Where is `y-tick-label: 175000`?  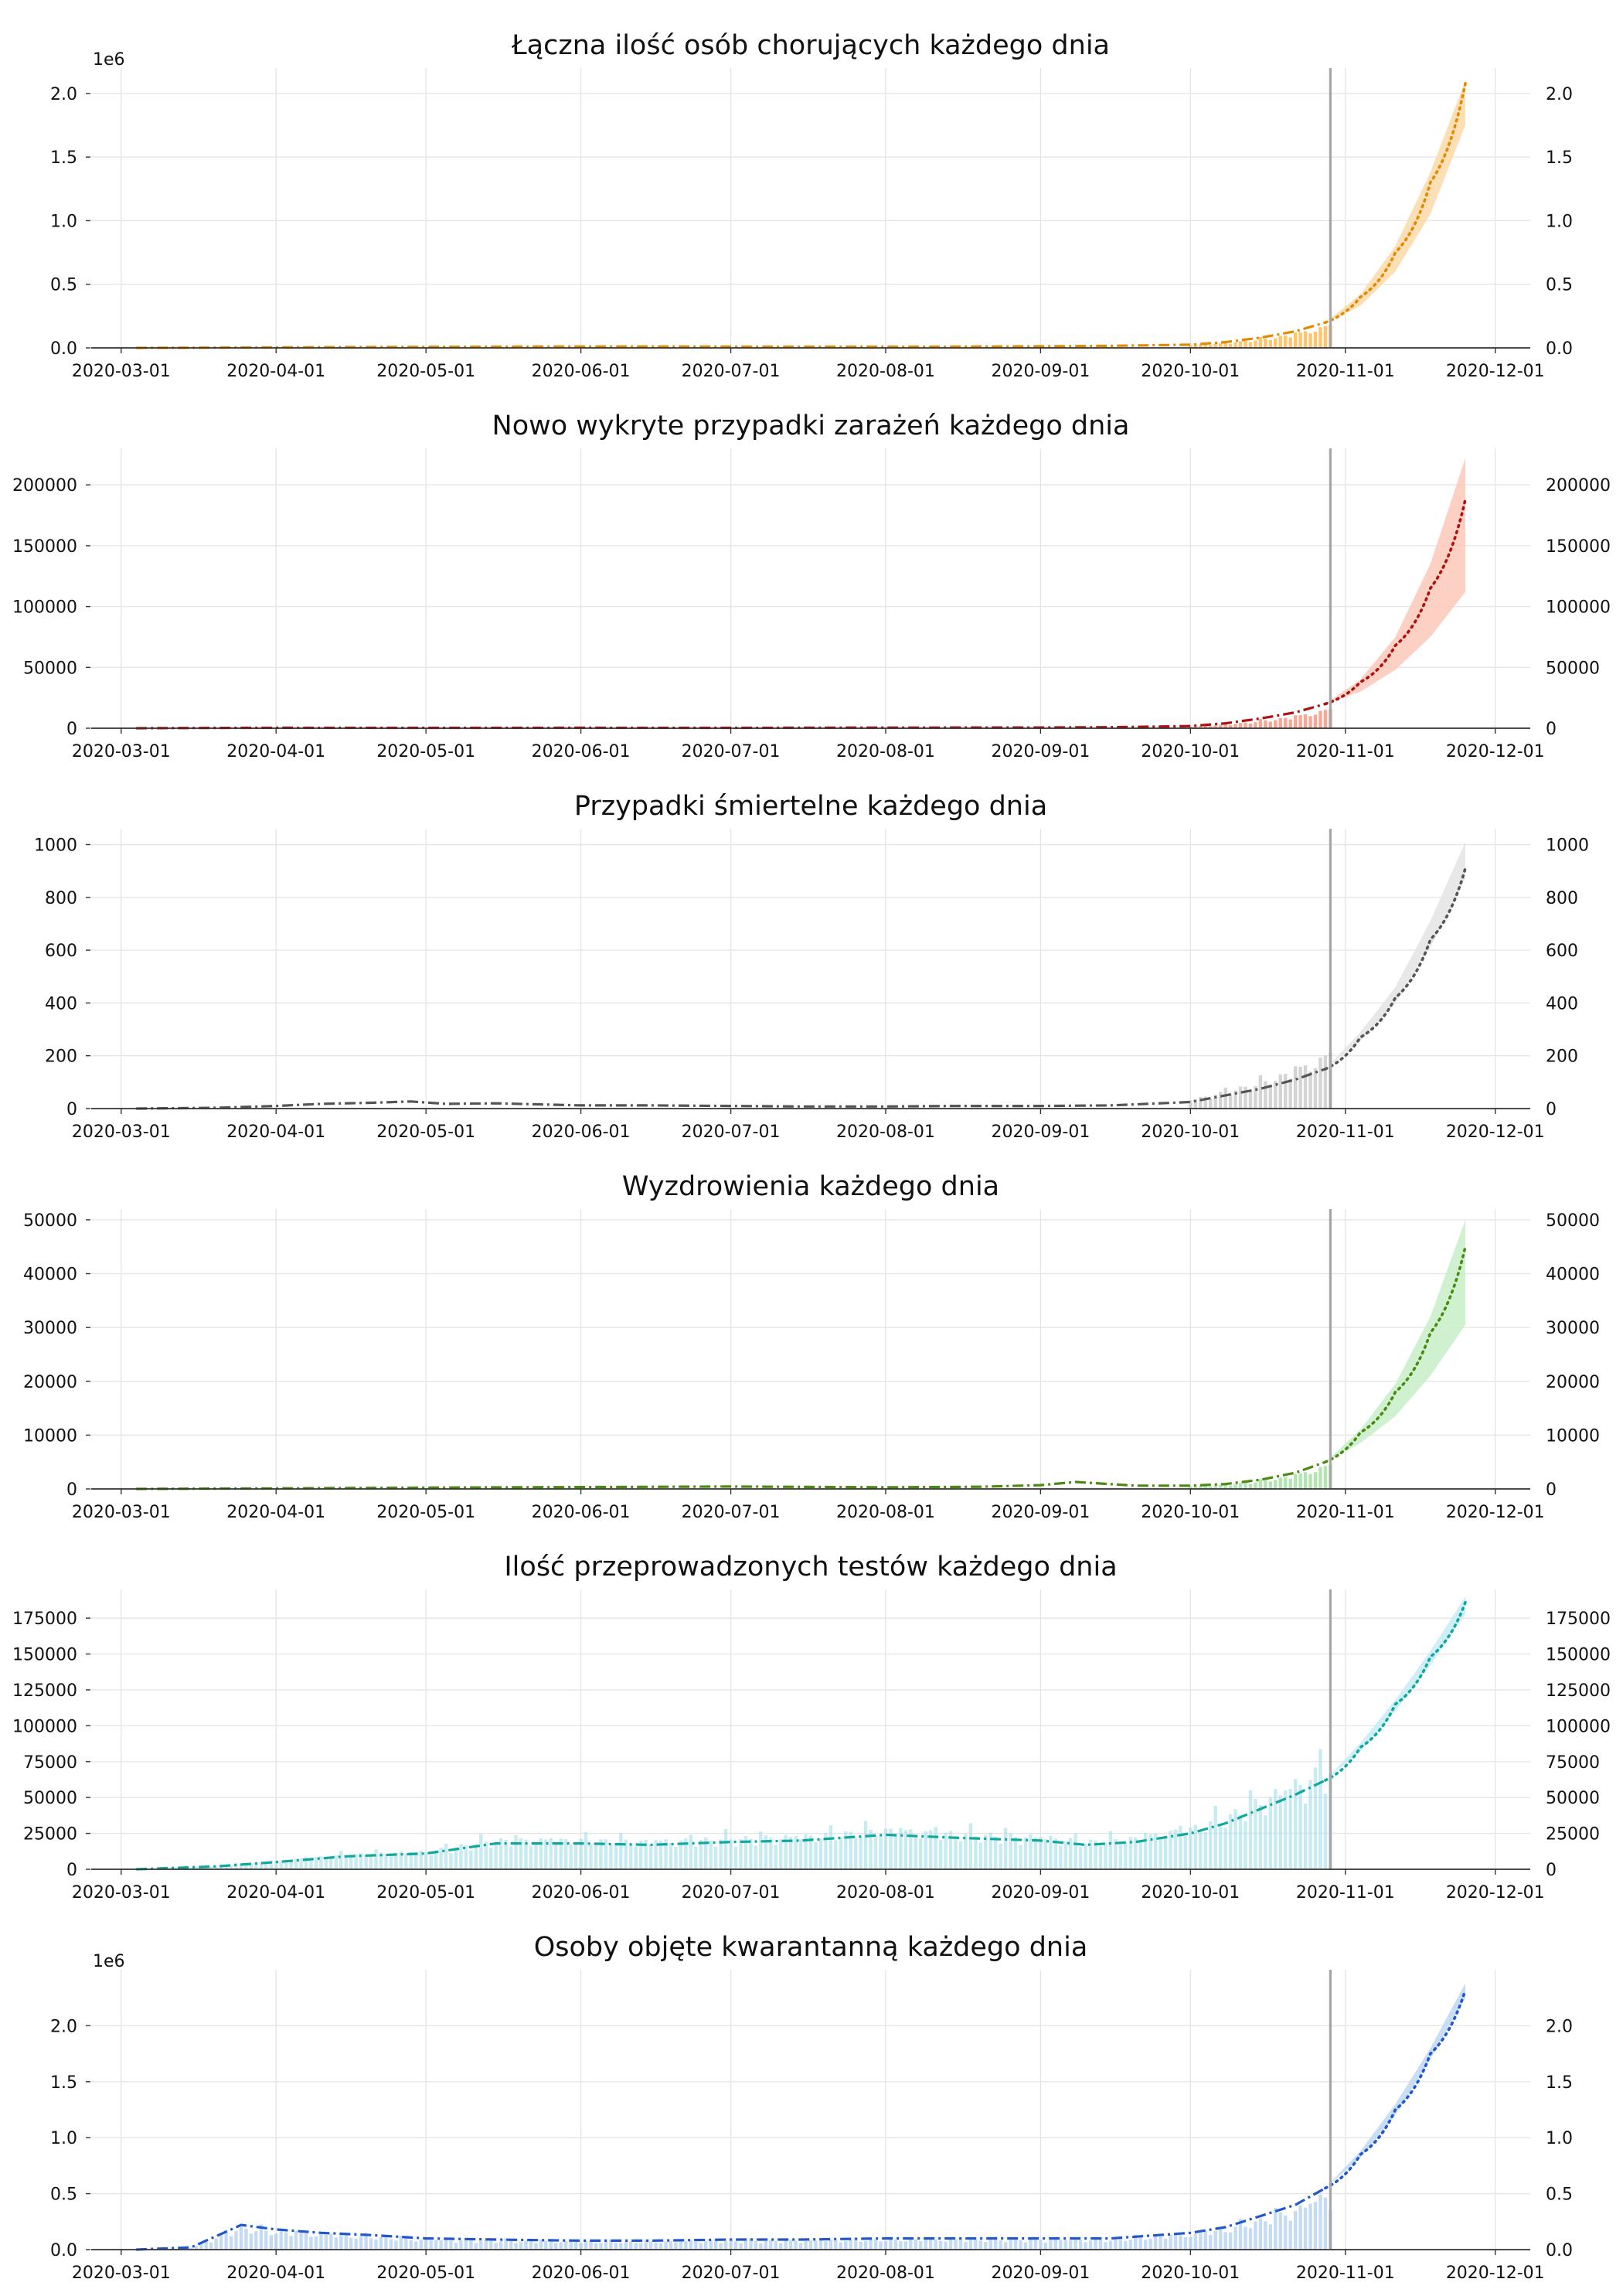 y-tick-label: 175000 is located at coordinates (44, 1619).